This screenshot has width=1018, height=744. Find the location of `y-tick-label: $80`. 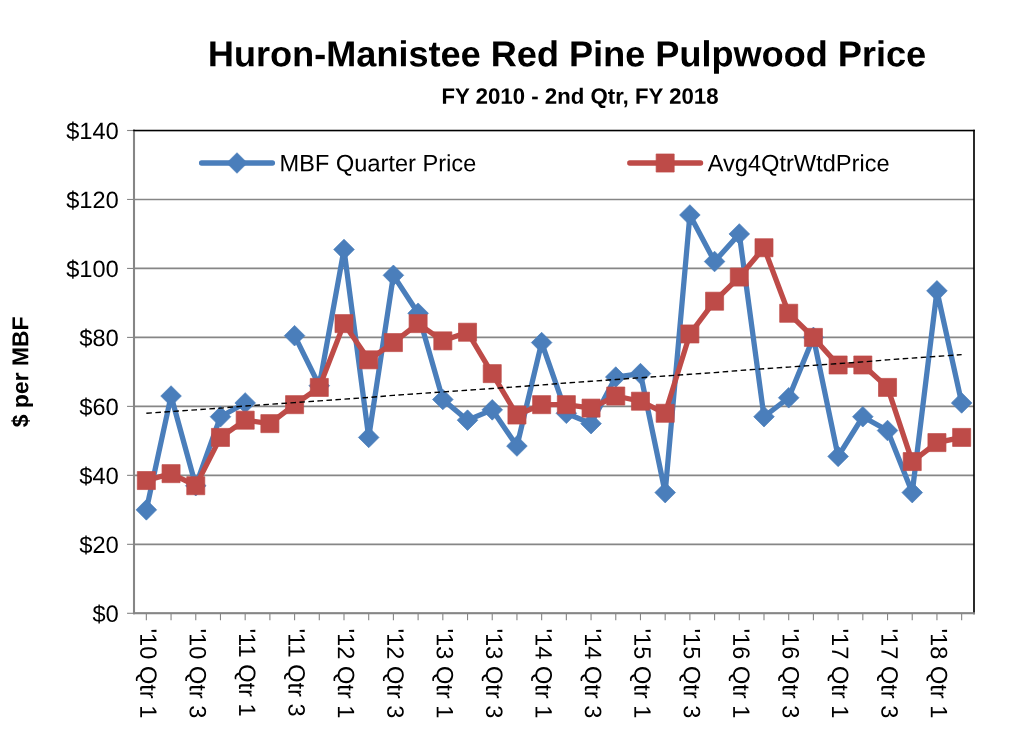

y-tick-label: $80 is located at coordinates (98, 338).